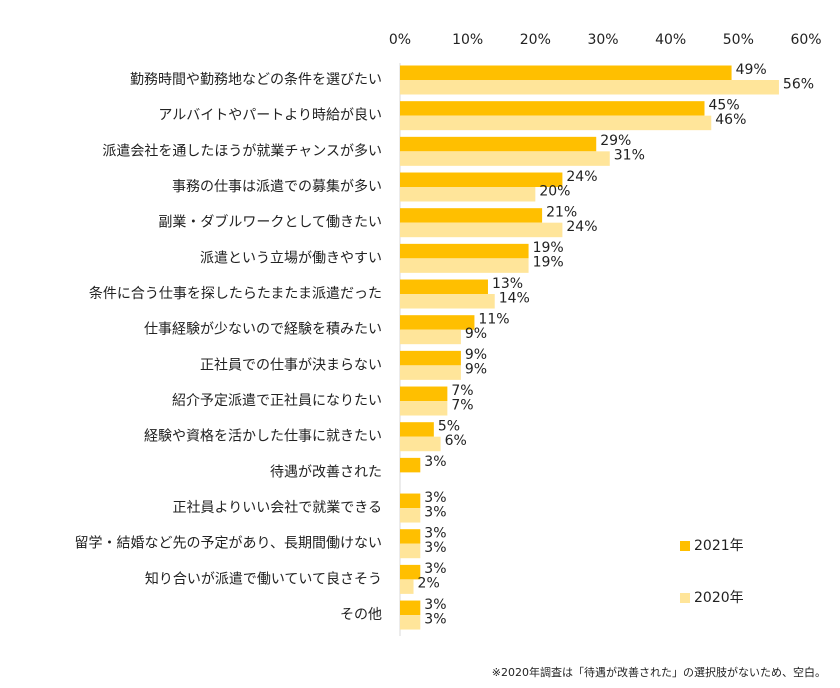 The height and width of the screenshot is (688, 840). Describe the element at coordinates (719, 598) in the screenshot. I see `legend-label: 2020年` at that location.